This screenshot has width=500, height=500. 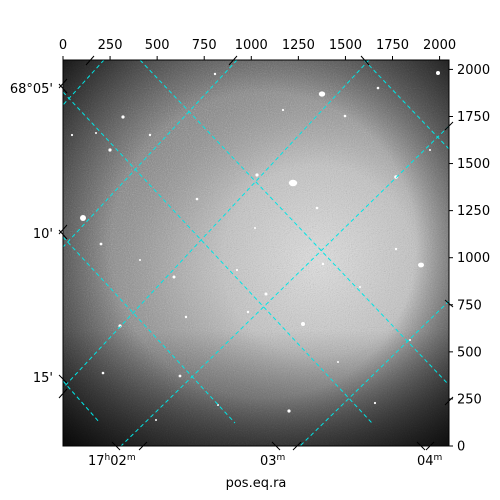 I want to click on dec-tick-label: 15', so click(x=43, y=378).